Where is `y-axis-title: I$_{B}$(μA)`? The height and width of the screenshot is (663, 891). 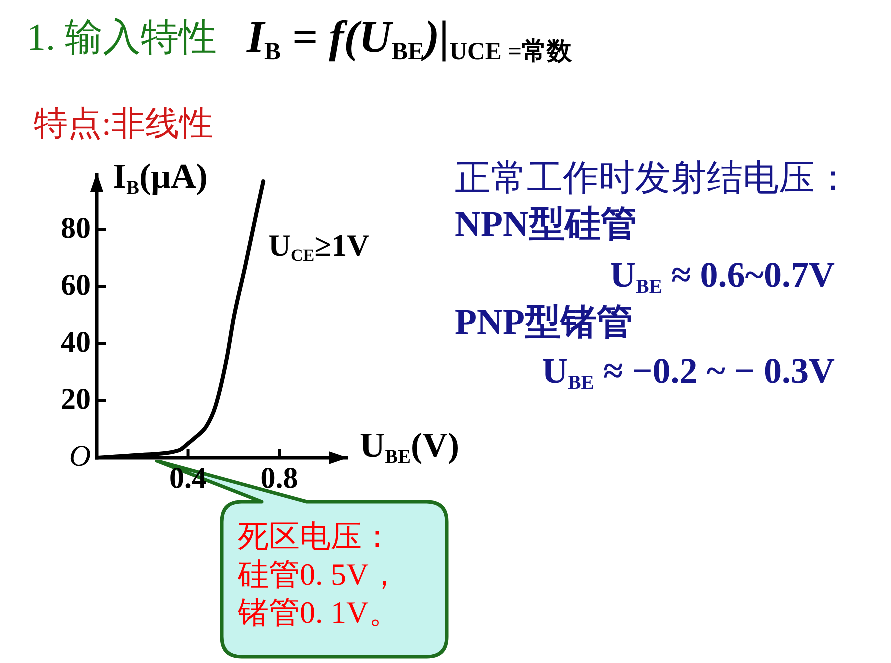 y-axis-title: I$_{B}$(μA) is located at coordinates (160, 178).